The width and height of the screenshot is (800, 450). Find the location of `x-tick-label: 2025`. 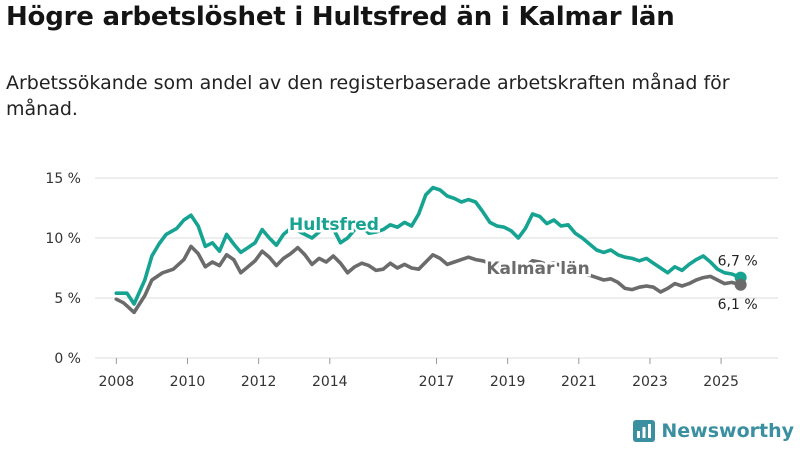

x-tick-label: 2025 is located at coordinates (721, 382).